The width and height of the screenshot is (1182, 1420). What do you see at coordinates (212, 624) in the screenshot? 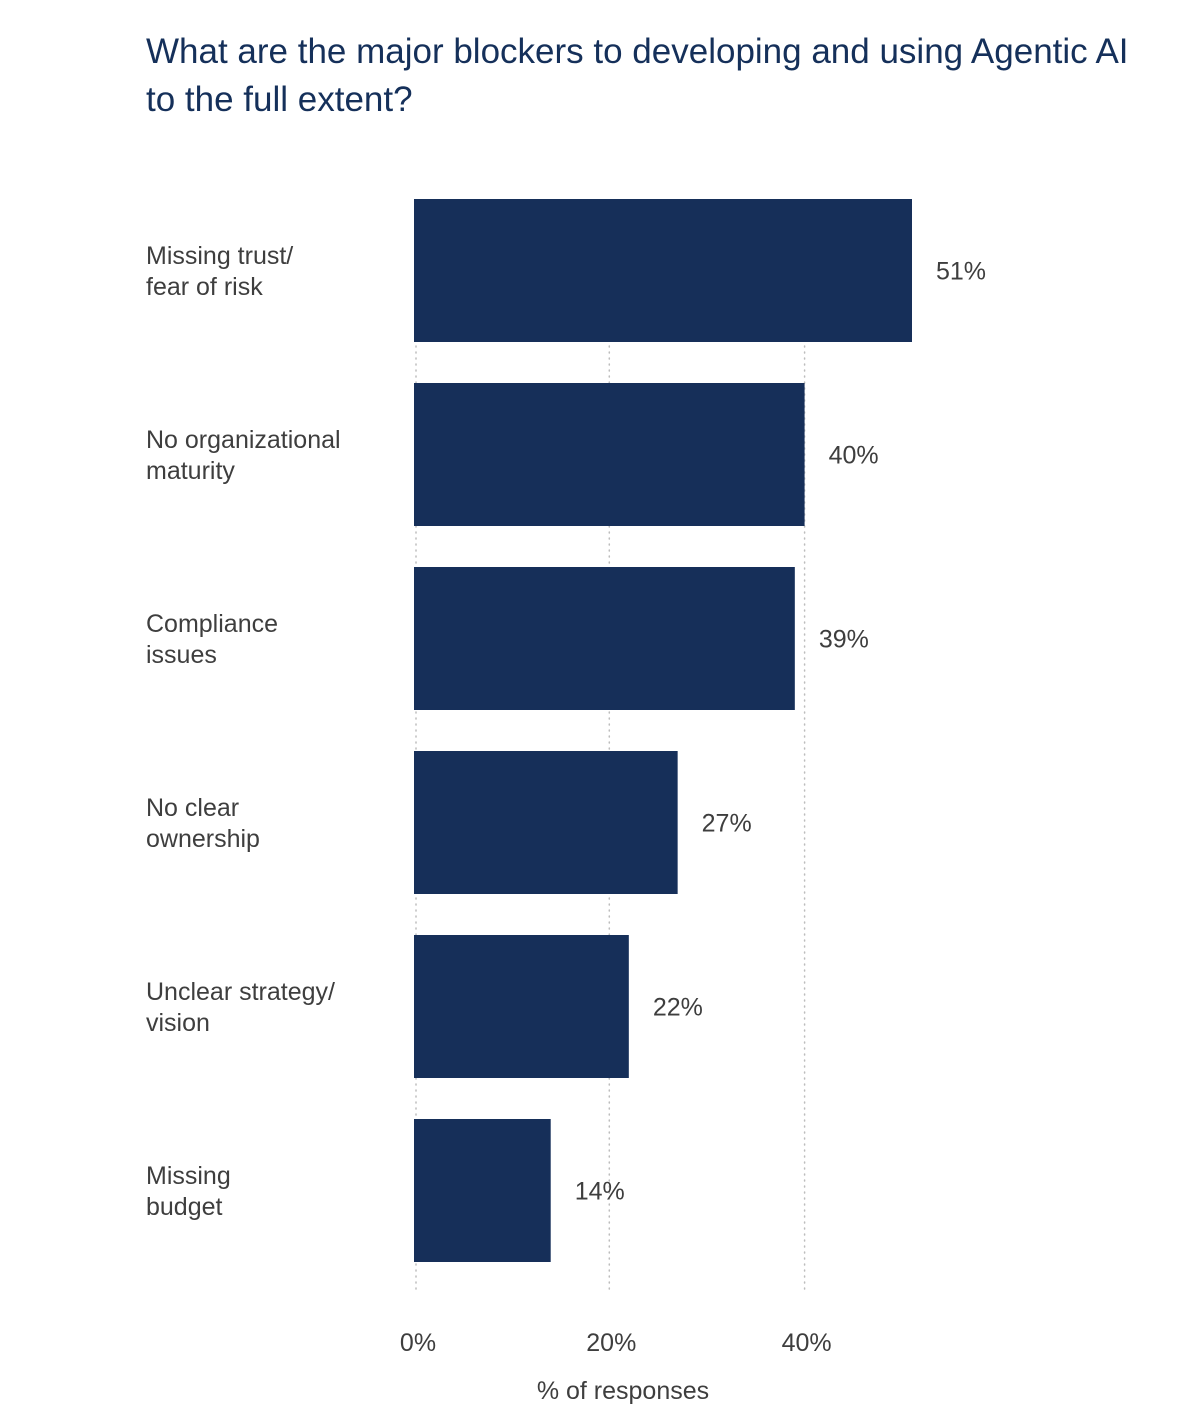
I see `category-label-line: Compliance` at bounding box center [212, 624].